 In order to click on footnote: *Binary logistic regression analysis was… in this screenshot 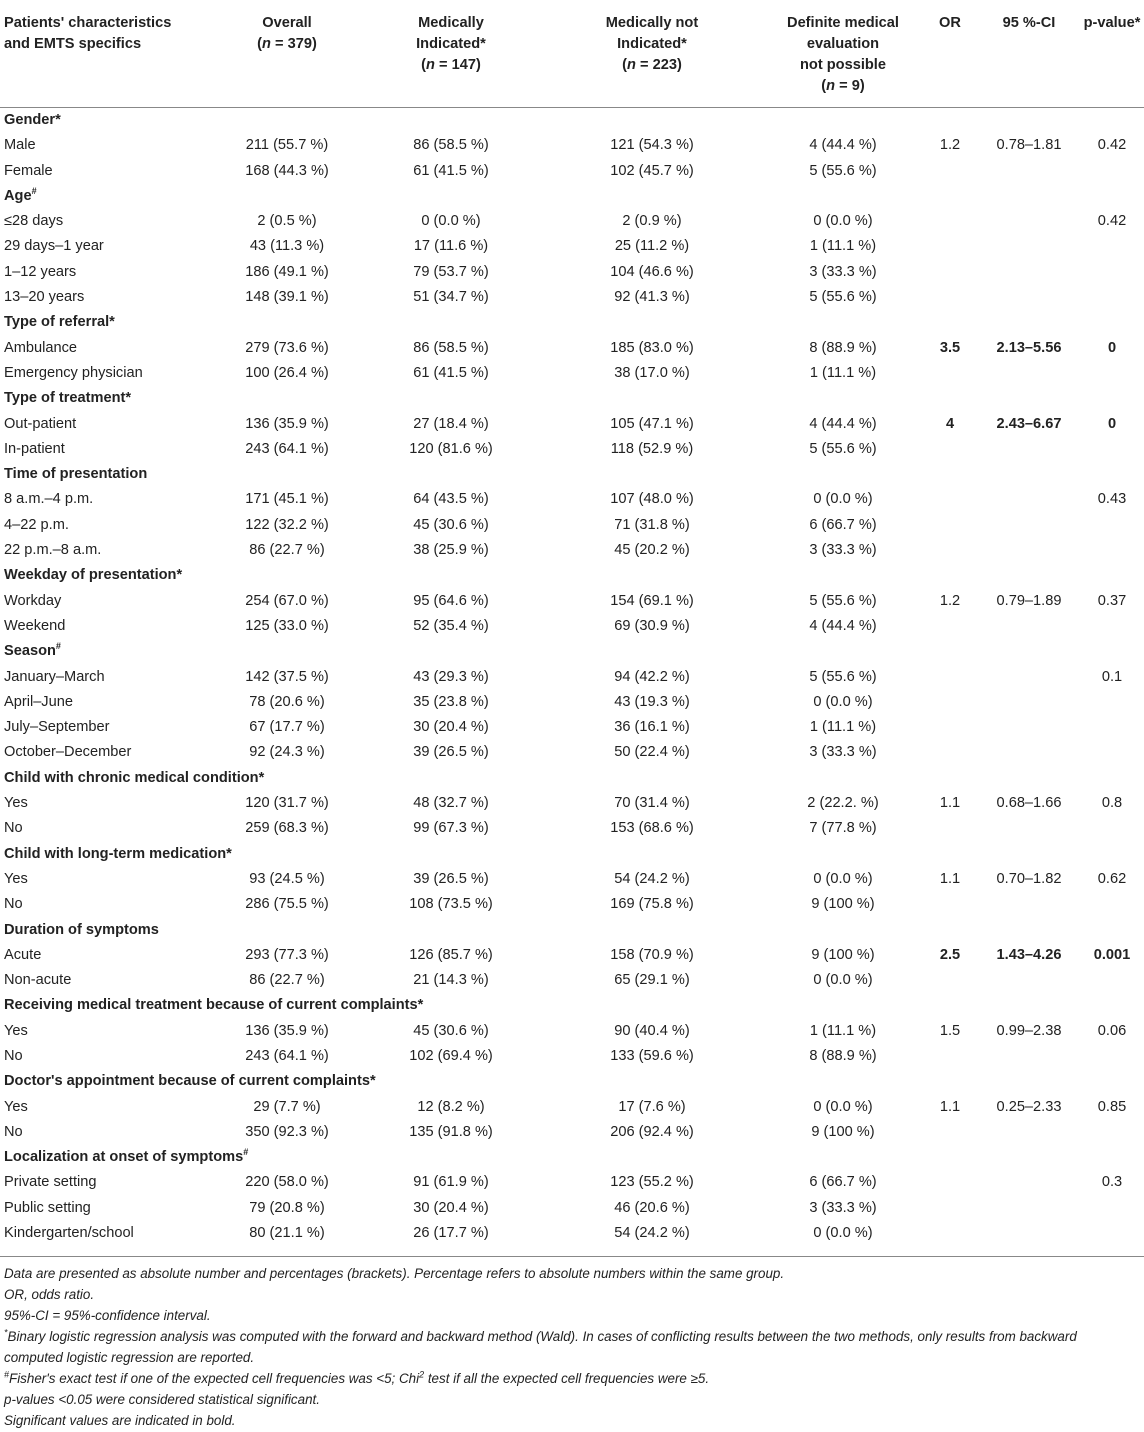, I will do `click(571, 1347)`.